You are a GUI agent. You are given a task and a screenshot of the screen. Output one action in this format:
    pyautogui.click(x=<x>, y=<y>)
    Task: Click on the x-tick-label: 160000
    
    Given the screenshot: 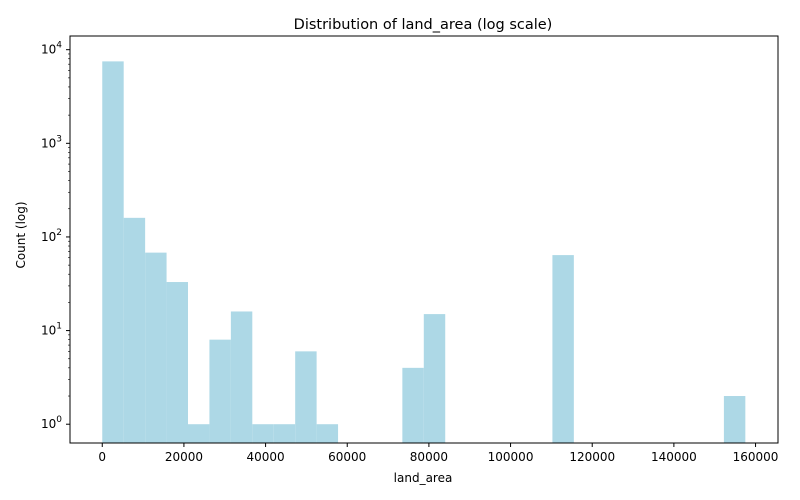 What is the action you would take?
    pyautogui.click(x=756, y=457)
    